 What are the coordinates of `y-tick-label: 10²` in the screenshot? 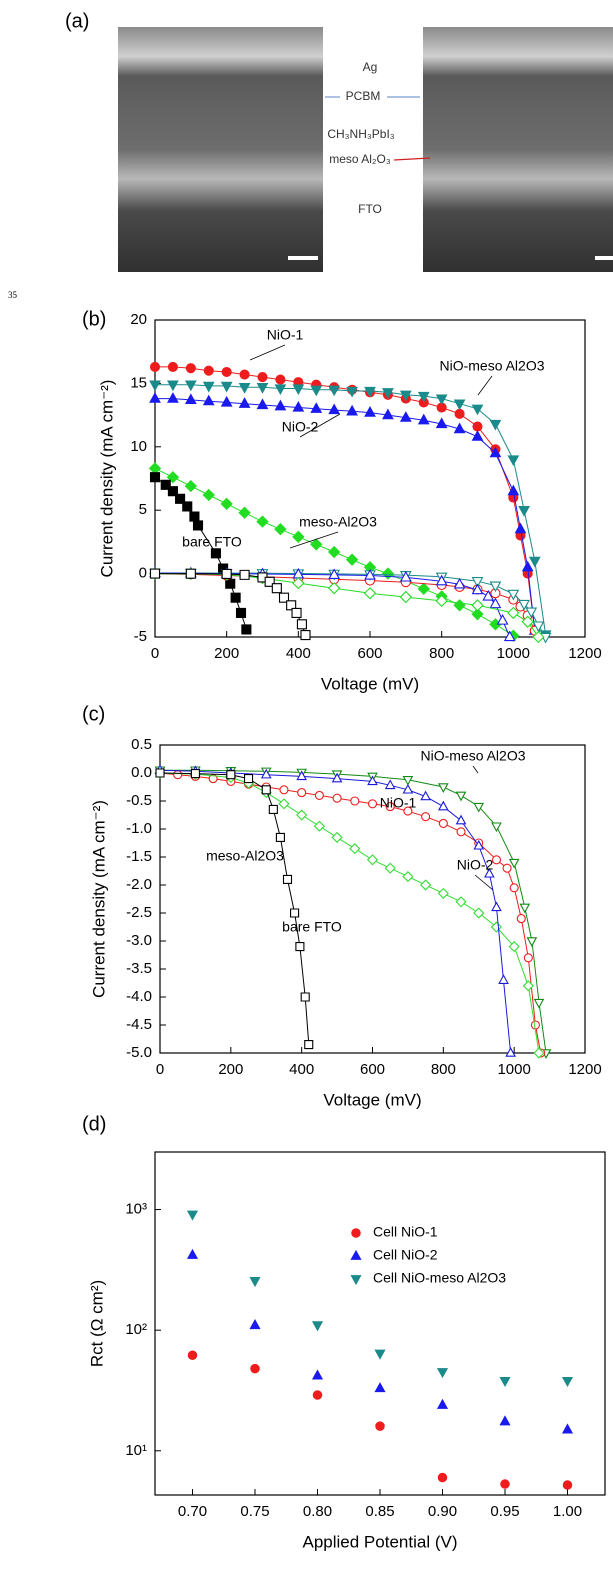 It's located at (136, 1329).